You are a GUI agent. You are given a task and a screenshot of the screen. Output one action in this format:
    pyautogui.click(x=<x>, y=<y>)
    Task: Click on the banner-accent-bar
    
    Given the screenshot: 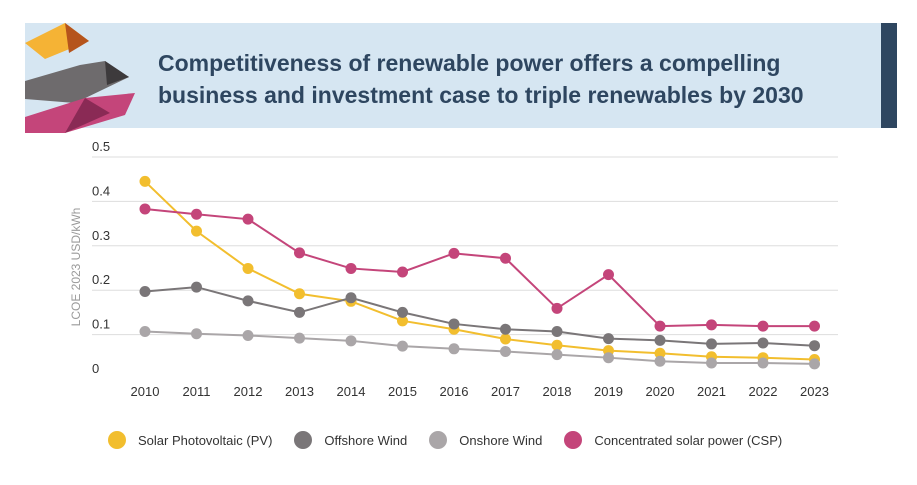 What is the action you would take?
    pyautogui.click(x=889, y=75)
    